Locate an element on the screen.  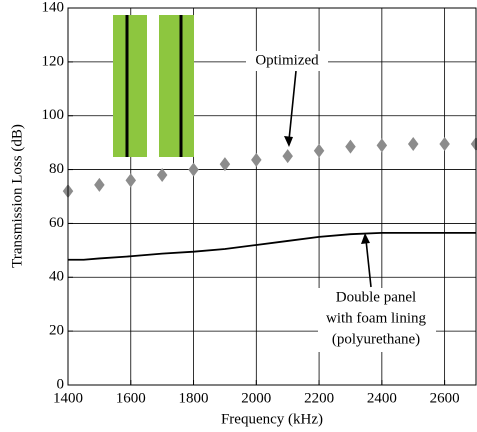
x-axis-label: Frequency (kHz) is located at coordinates (272, 419).